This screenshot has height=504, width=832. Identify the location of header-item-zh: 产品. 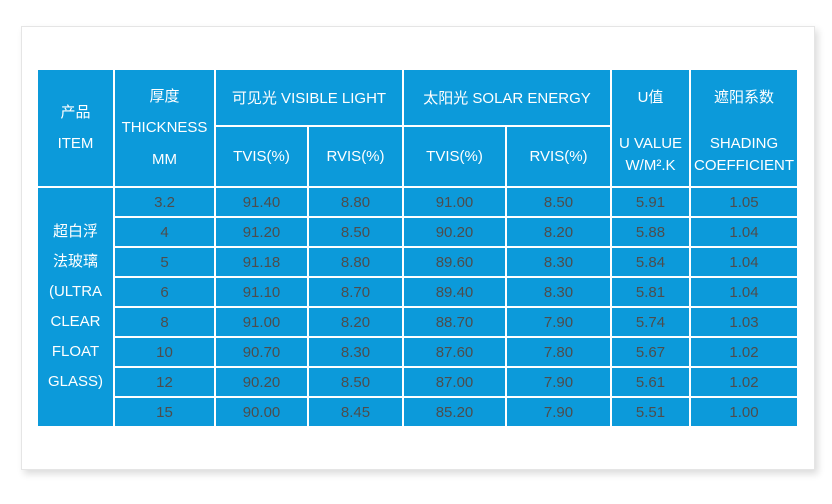
(75, 112).